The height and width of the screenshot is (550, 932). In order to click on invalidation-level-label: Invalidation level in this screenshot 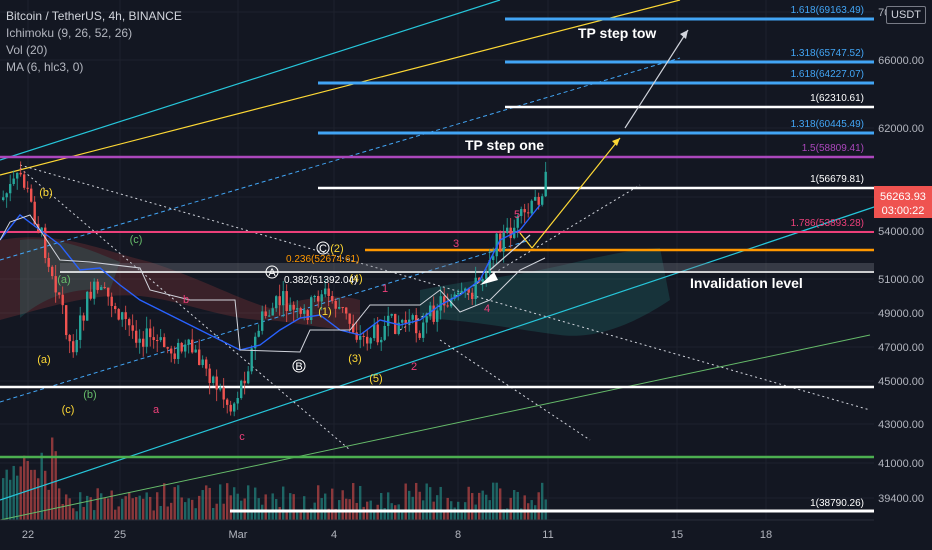, I will do `click(746, 283)`.